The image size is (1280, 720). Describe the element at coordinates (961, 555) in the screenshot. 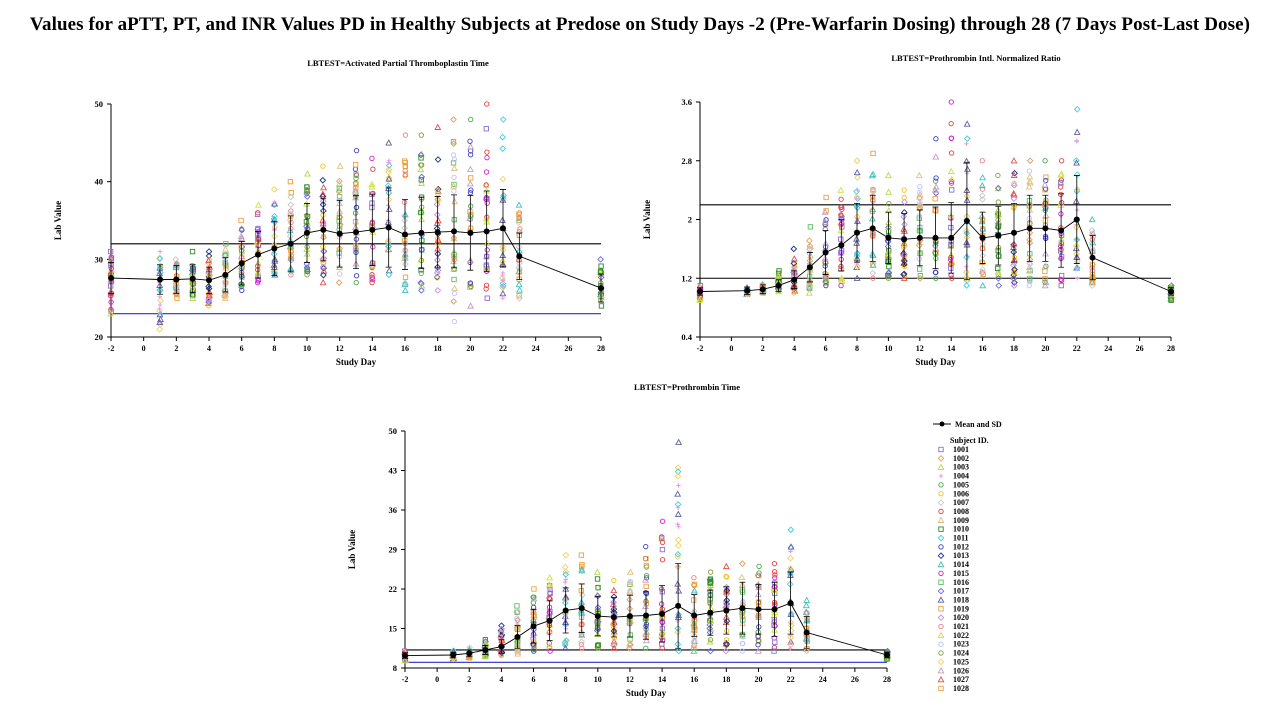

I see `legend-subject-label: 1013` at that location.